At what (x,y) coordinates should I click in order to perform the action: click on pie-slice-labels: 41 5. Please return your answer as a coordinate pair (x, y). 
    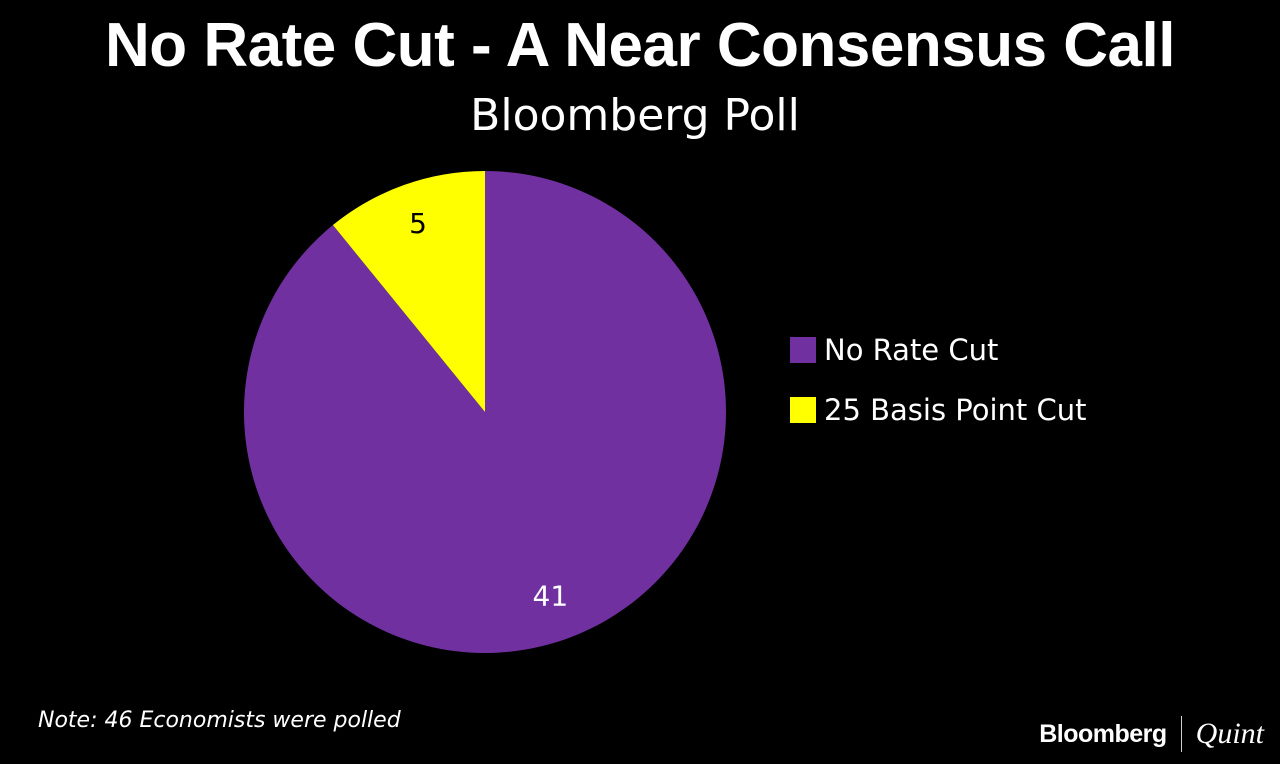
    Looking at the image, I should click on (488, 409).